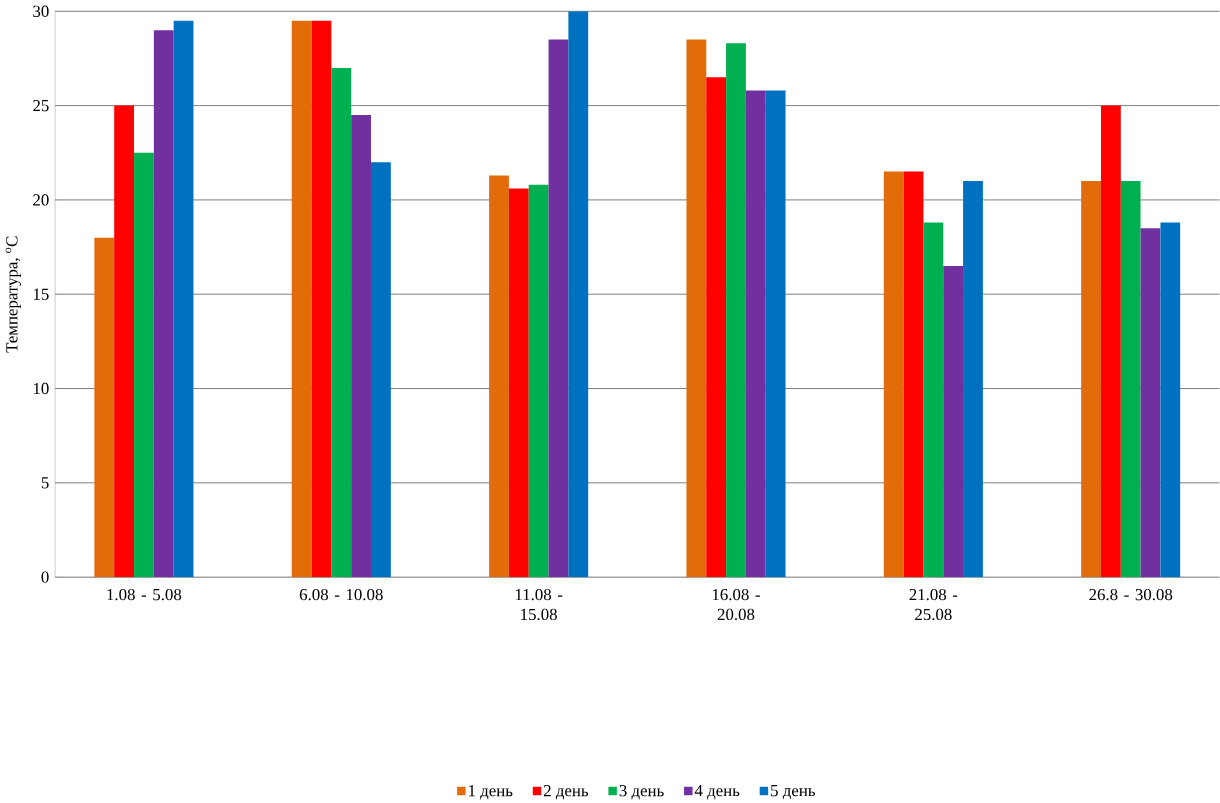  Describe the element at coordinates (45, 577) in the screenshot. I see `y-tick-label: 0` at that location.